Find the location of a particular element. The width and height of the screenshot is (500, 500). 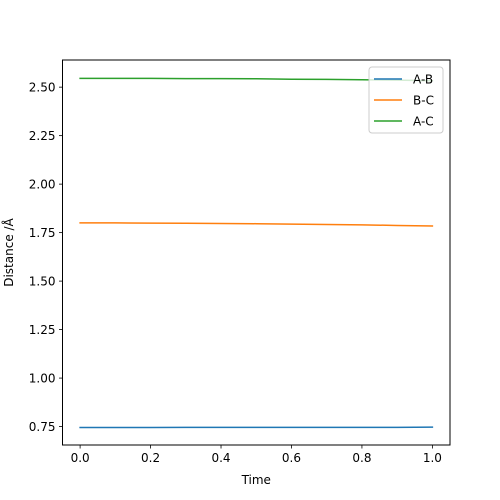

y-tick-label: 2.25 is located at coordinates (42, 136).